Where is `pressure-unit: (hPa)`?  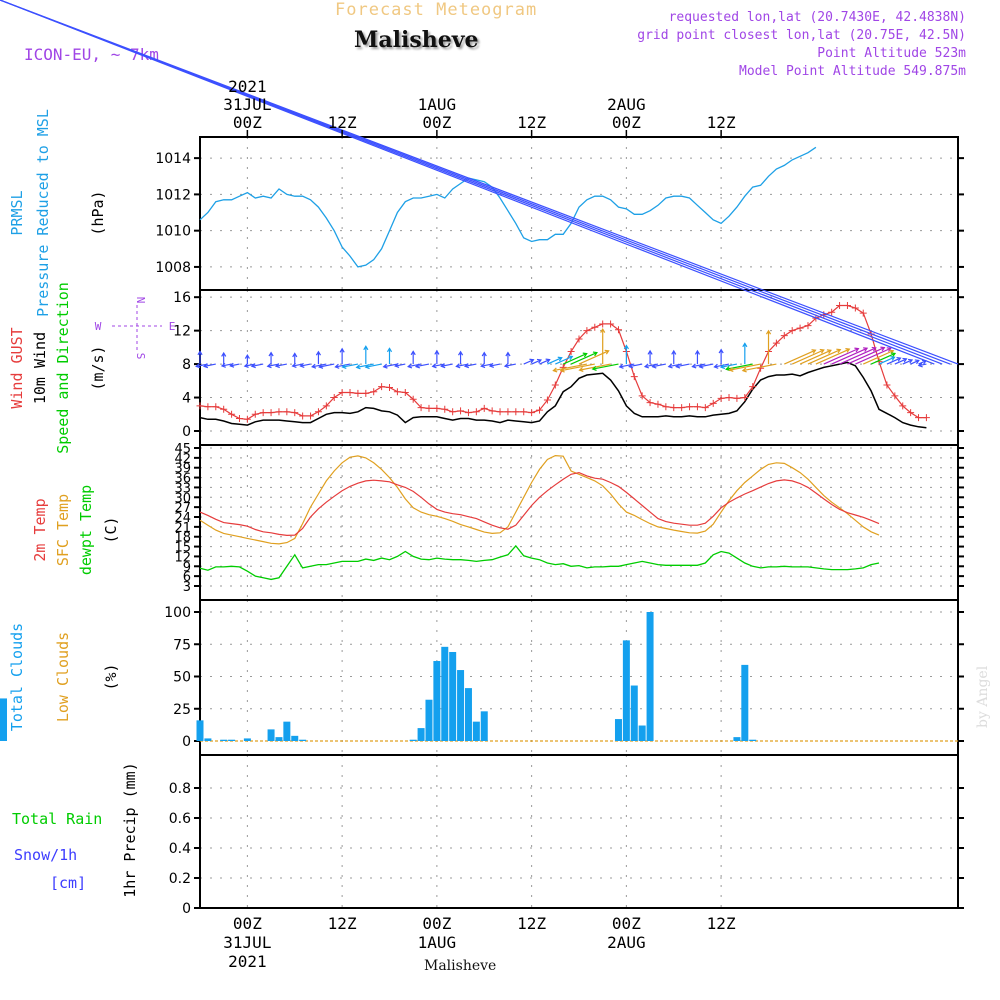 pressure-unit: (hPa) is located at coordinates (98, 212).